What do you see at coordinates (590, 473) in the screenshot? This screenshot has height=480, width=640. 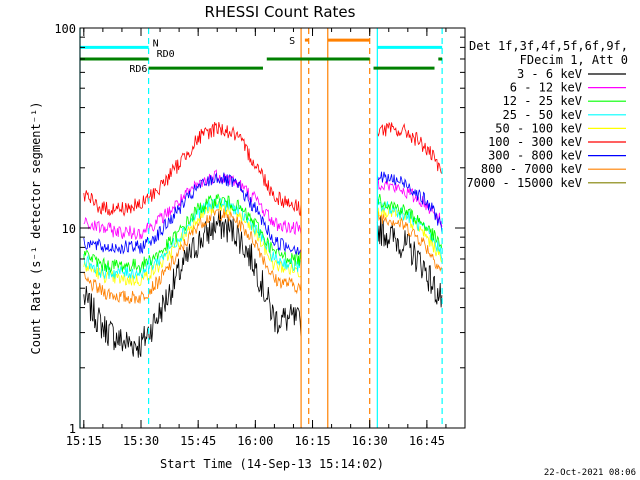 I see `footer-timestamp: 22-Oct-2021 08:06` at bounding box center [590, 473].